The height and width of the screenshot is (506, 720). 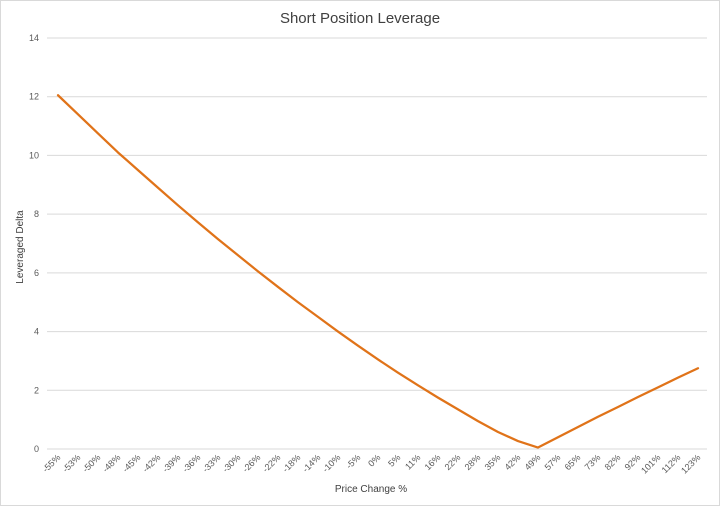 I want to click on x-tick-label: -5%, so click(x=353, y=461).